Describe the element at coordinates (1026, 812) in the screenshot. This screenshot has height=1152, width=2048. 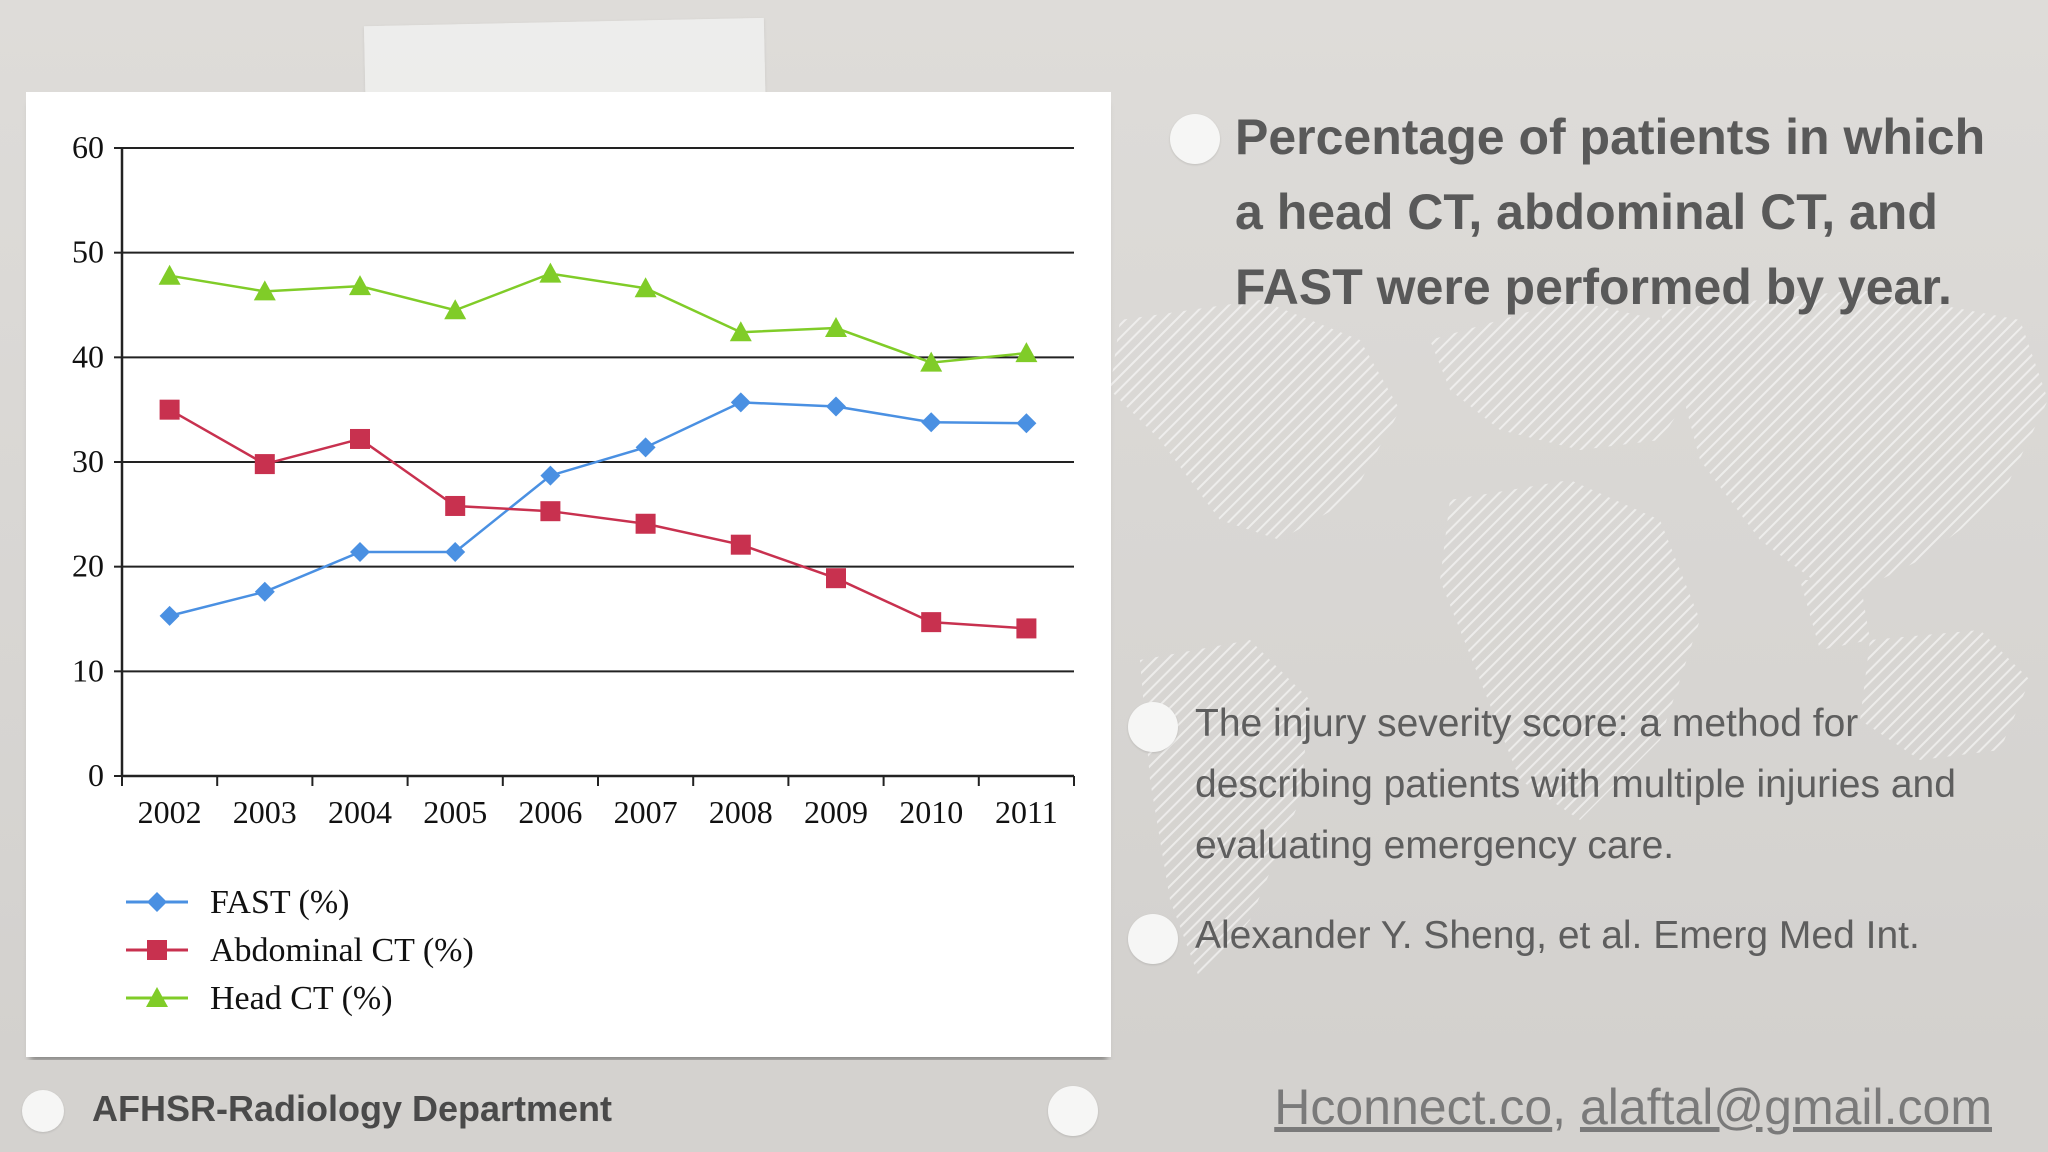
I see `x-tick-label: 2011` at that location.